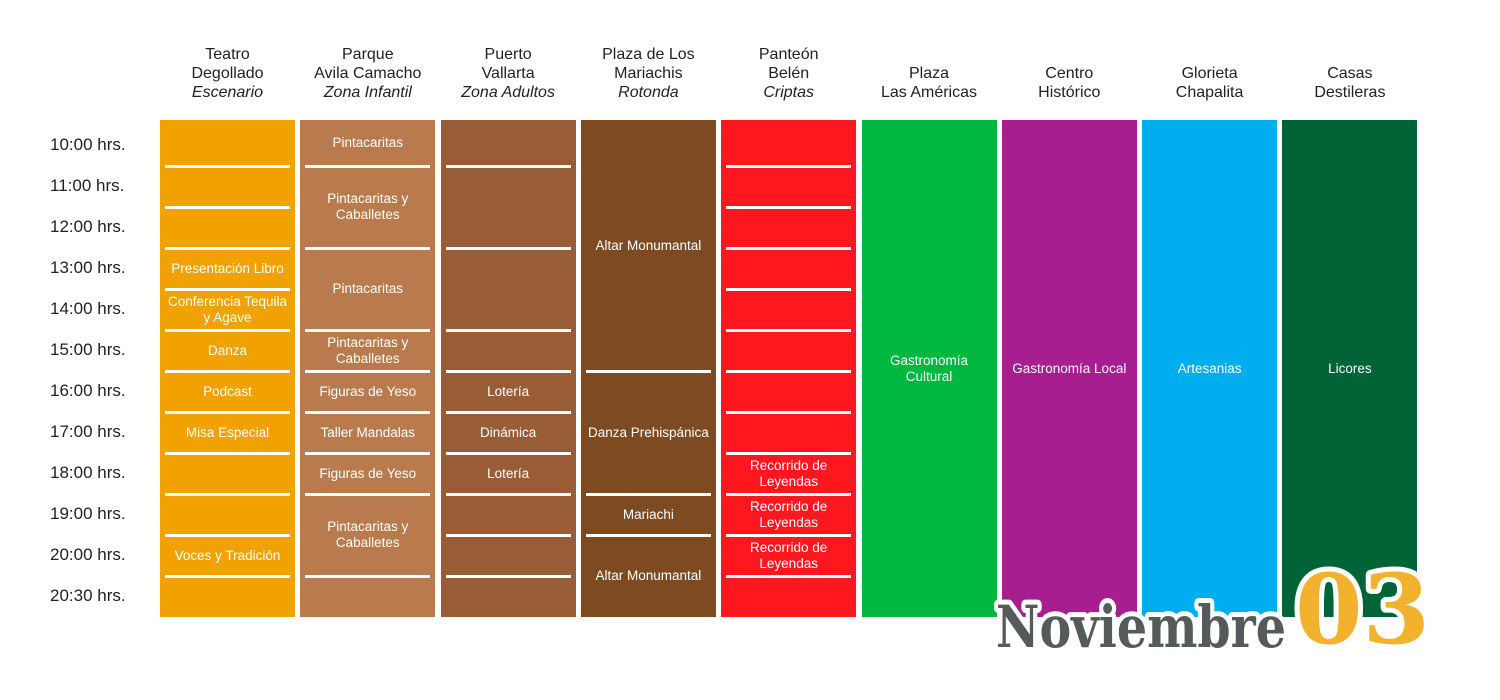 The height and width of the screenshot is (700, 1500). What do you see at coordinates (648, 92) in the screenshot?
I see `venue-sub: Rotonda` at bounding box center [648, 92].